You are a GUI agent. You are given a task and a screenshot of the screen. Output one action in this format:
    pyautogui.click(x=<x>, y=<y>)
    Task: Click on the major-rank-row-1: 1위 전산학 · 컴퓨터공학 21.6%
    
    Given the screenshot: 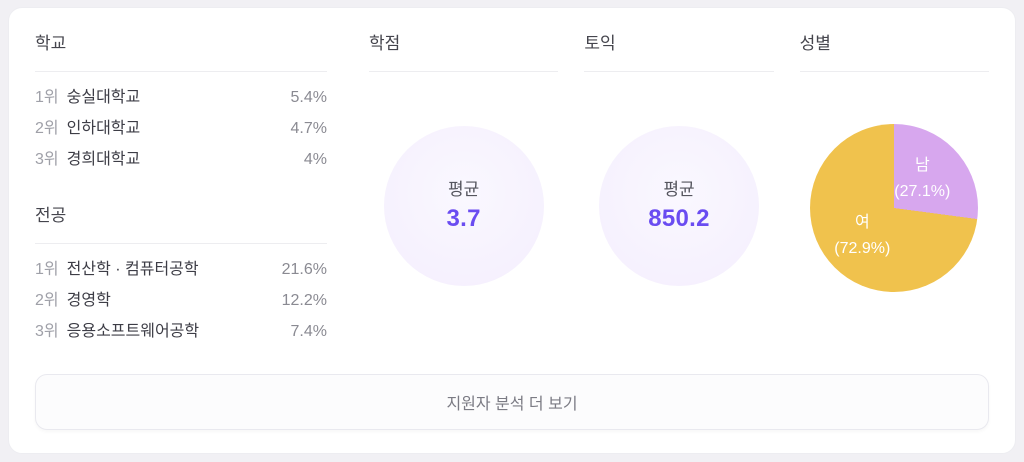 What is the action you would take?
    pyautogui.click(x=181, y=270)
    